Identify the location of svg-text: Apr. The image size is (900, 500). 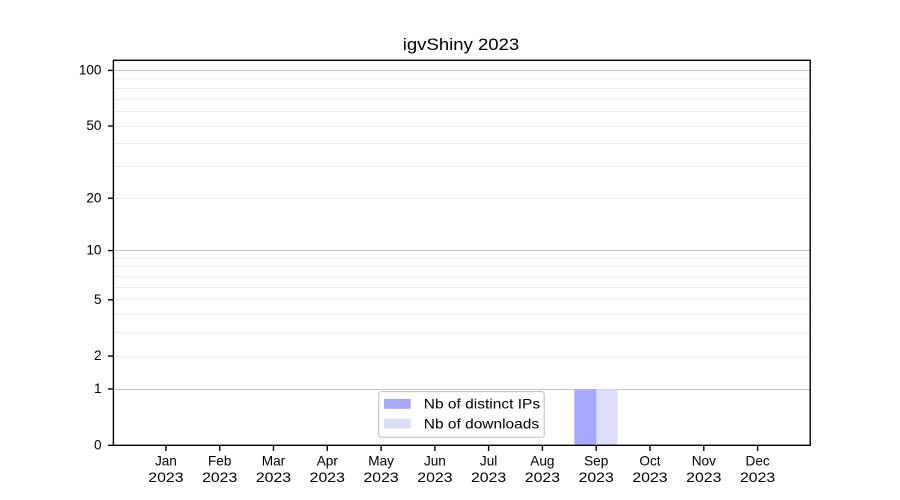
(328, 461).